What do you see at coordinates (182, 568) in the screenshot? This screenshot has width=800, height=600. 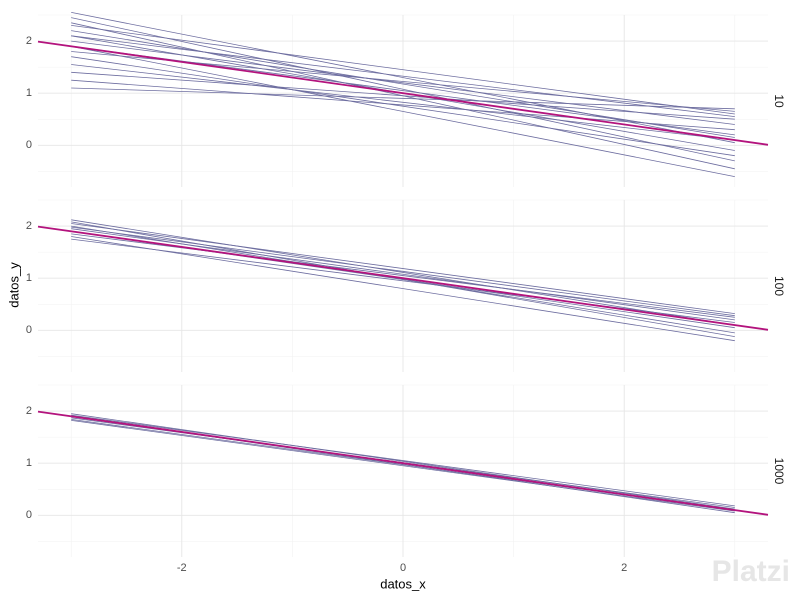 I see `x-tick-label: -2` at bounding box center [182, 568].